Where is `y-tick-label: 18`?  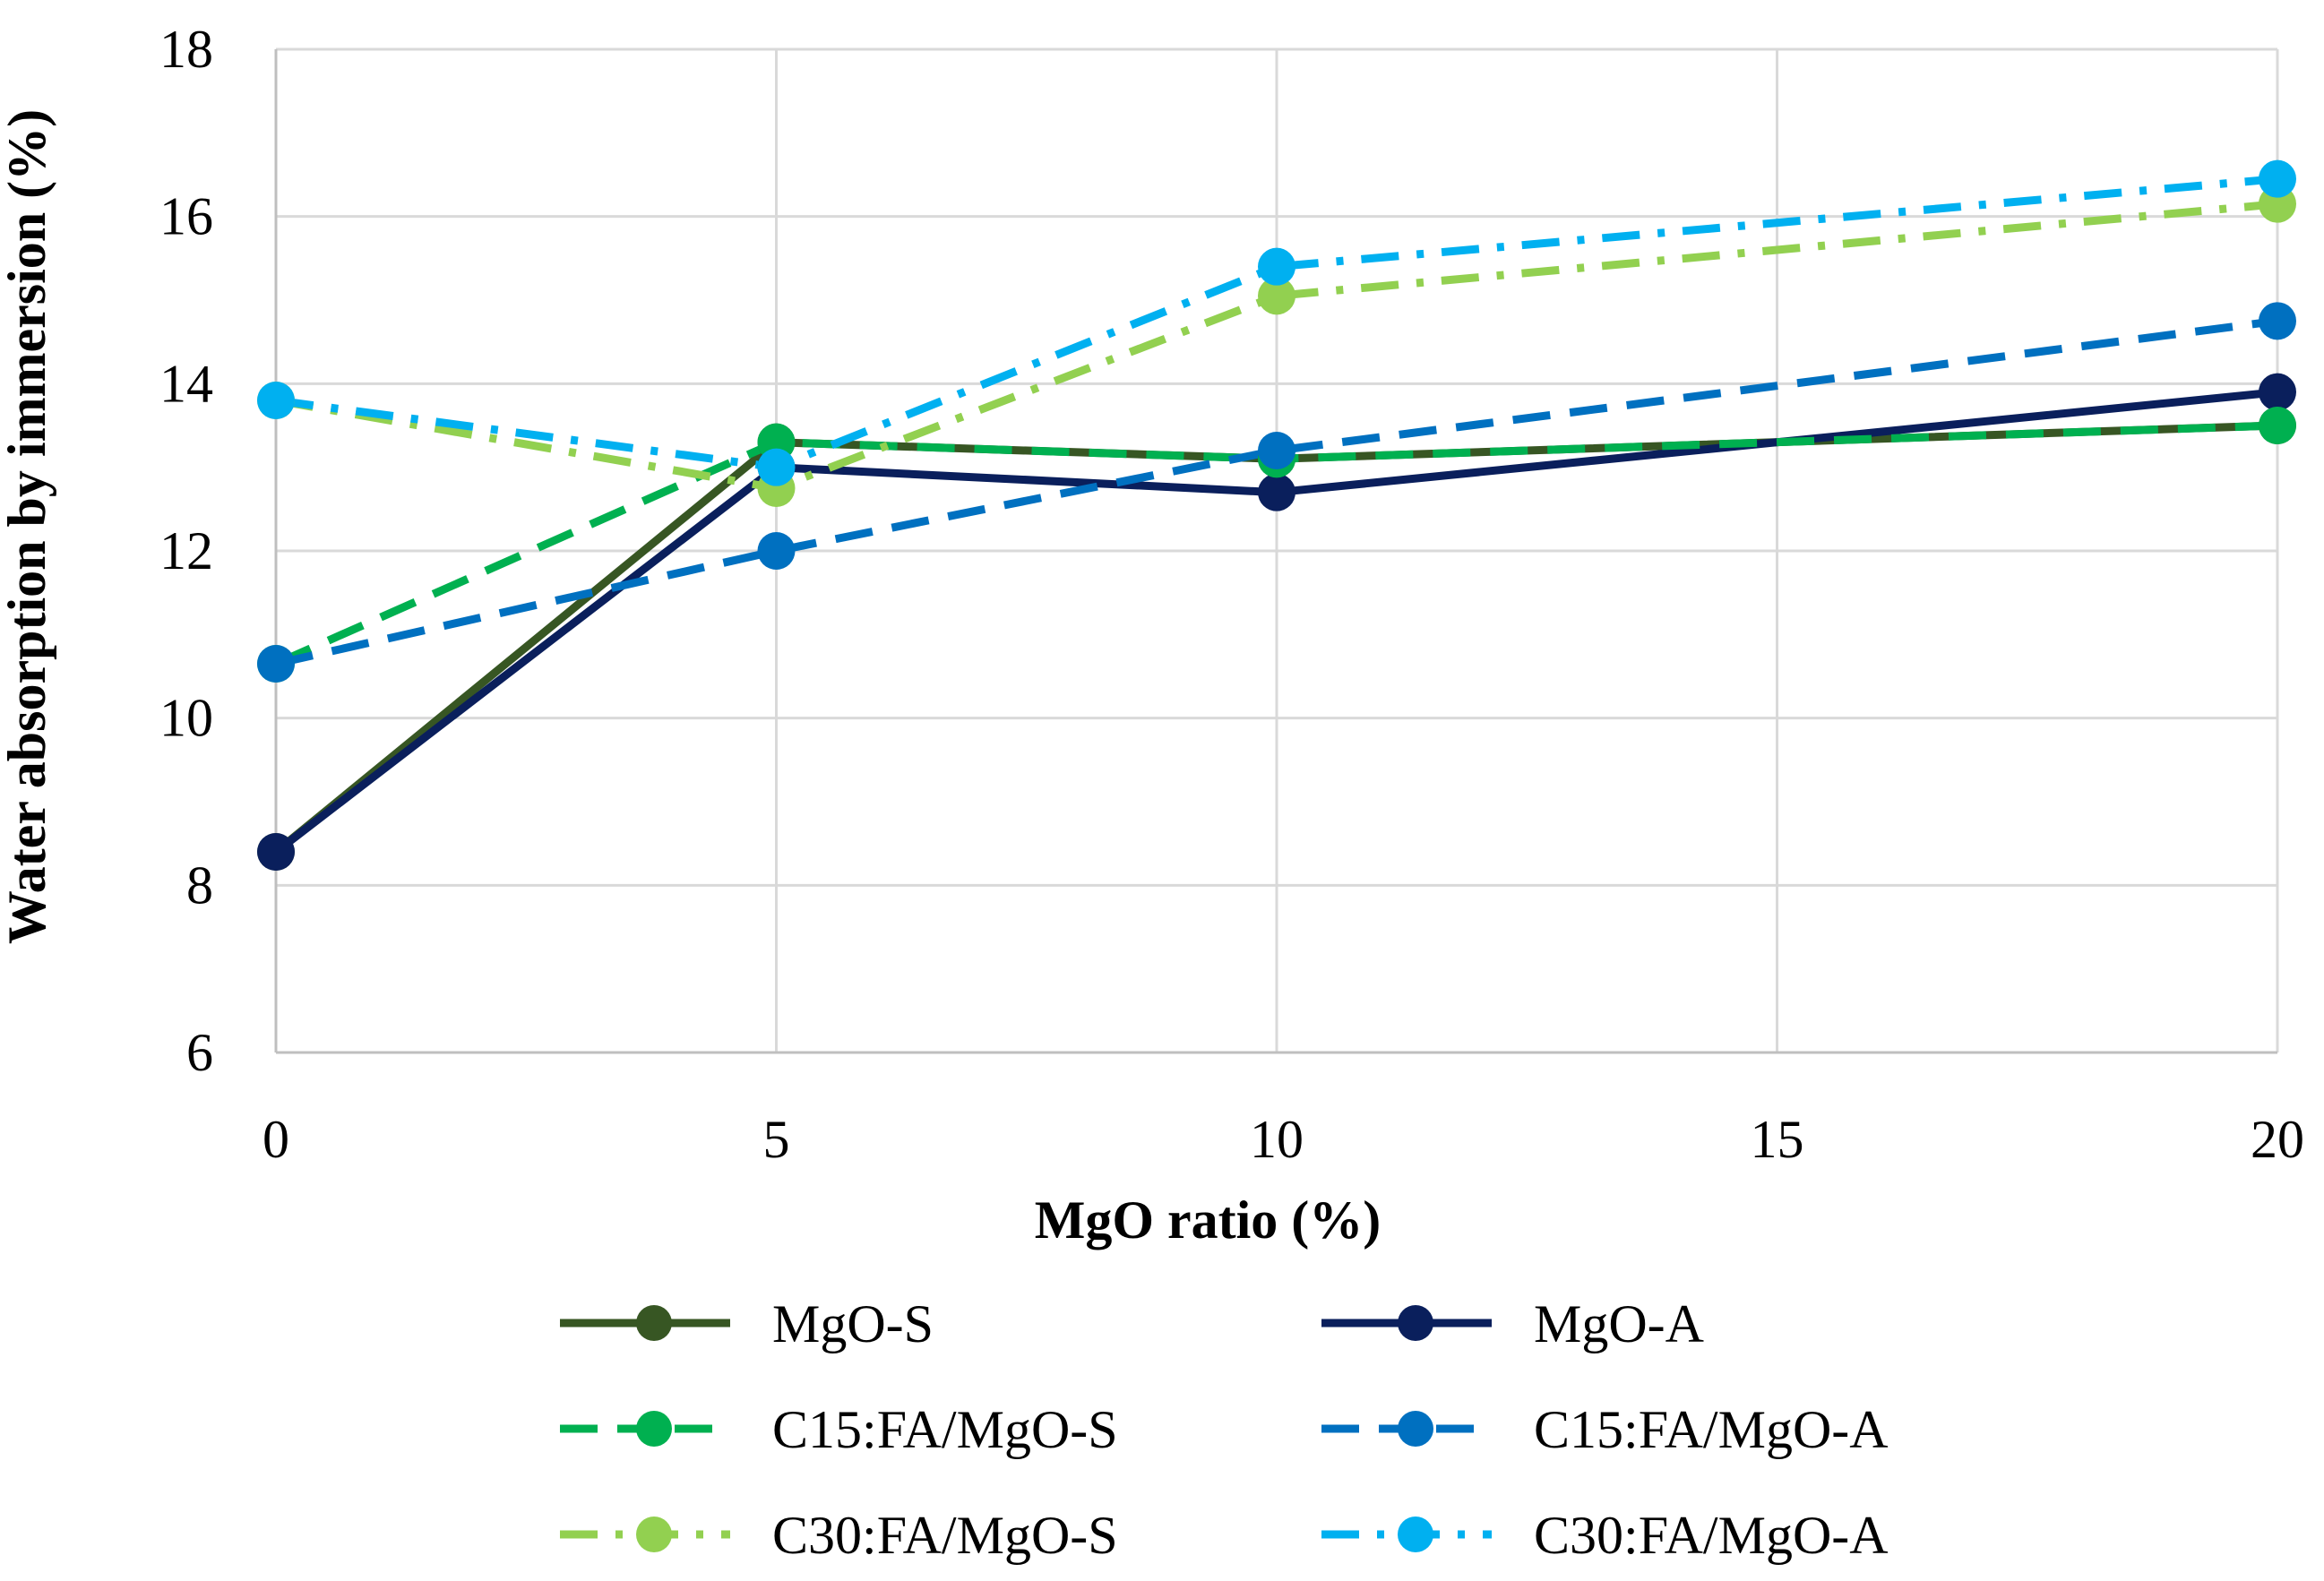 y-tick-label: 18 is located at coordinates (186, 50).